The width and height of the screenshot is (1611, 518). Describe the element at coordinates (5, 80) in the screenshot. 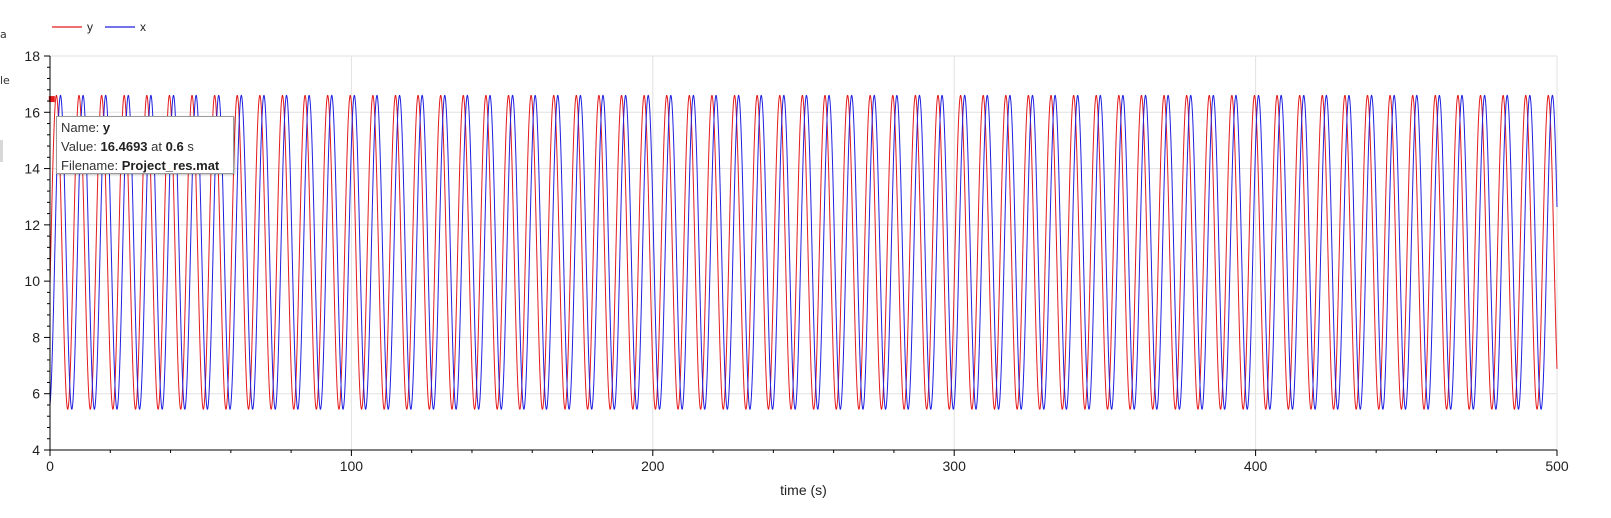

I see `clipped-left-text: le` at that location.